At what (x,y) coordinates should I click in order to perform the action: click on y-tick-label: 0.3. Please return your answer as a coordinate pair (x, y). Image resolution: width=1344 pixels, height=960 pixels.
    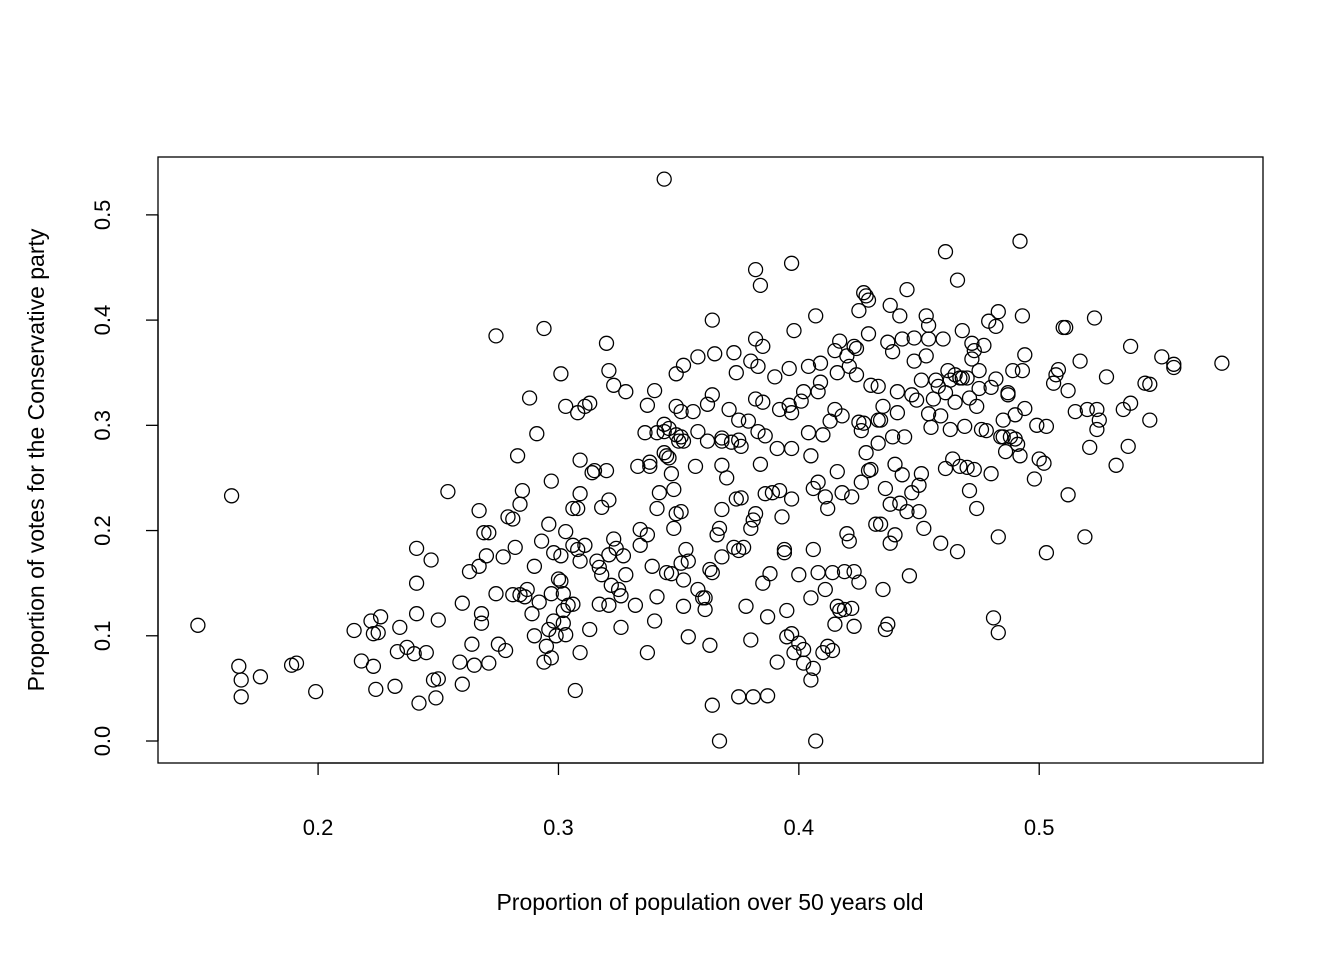
    Looking at the image, I should click on (102, 425).